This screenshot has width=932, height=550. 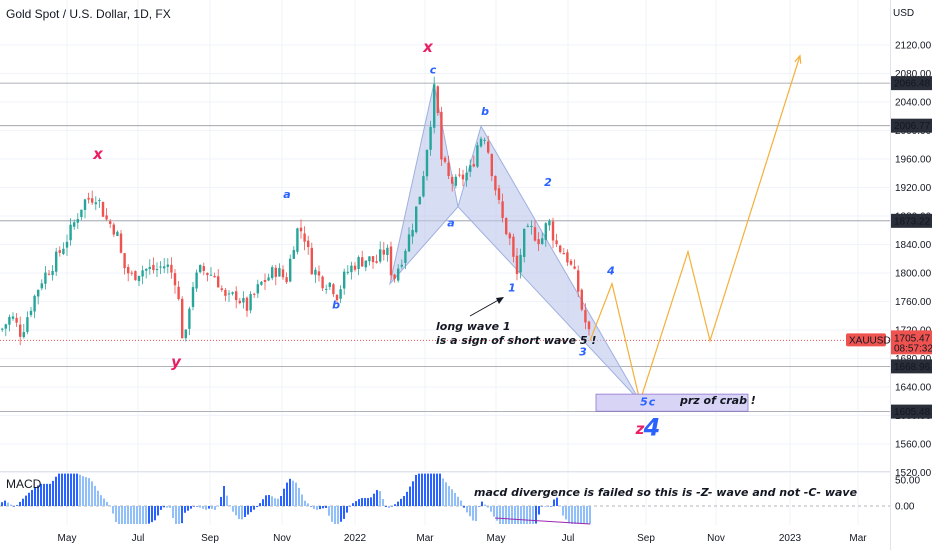 What do you see at coordinates (548, 182) in the screenshot?
I see `wave-label: 2` at bounding box center [548, 182].